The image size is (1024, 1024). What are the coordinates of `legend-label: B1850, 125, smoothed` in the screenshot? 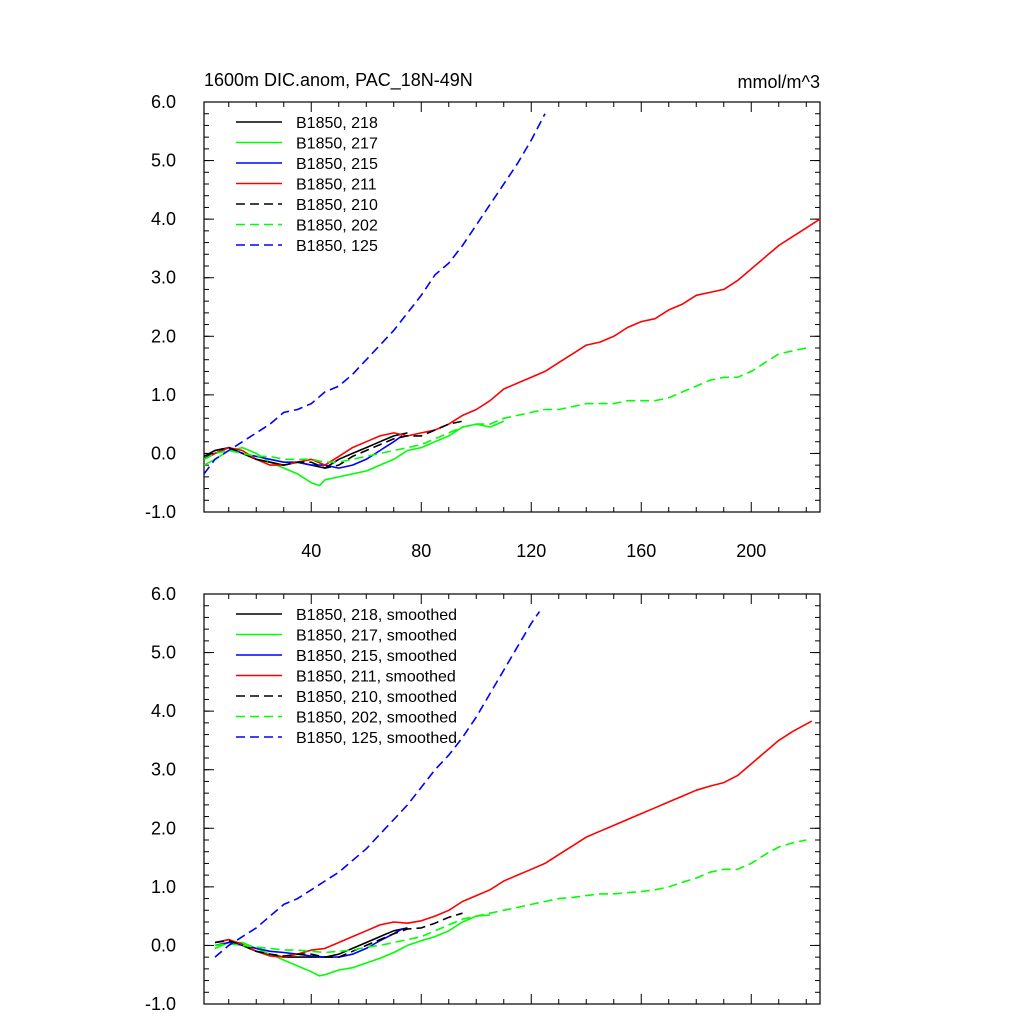 It's located at (376, 738).